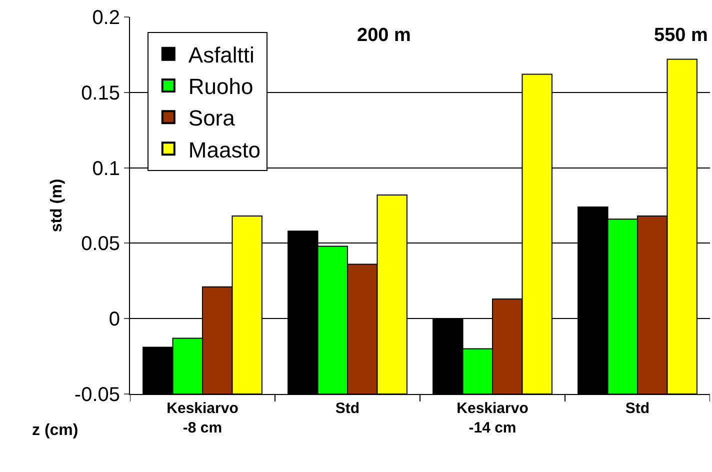  What do you see at coordinates (55, 430) in the screenshot?
I see `x-axis-title: z (cm)` at bounding box center [55, 430].